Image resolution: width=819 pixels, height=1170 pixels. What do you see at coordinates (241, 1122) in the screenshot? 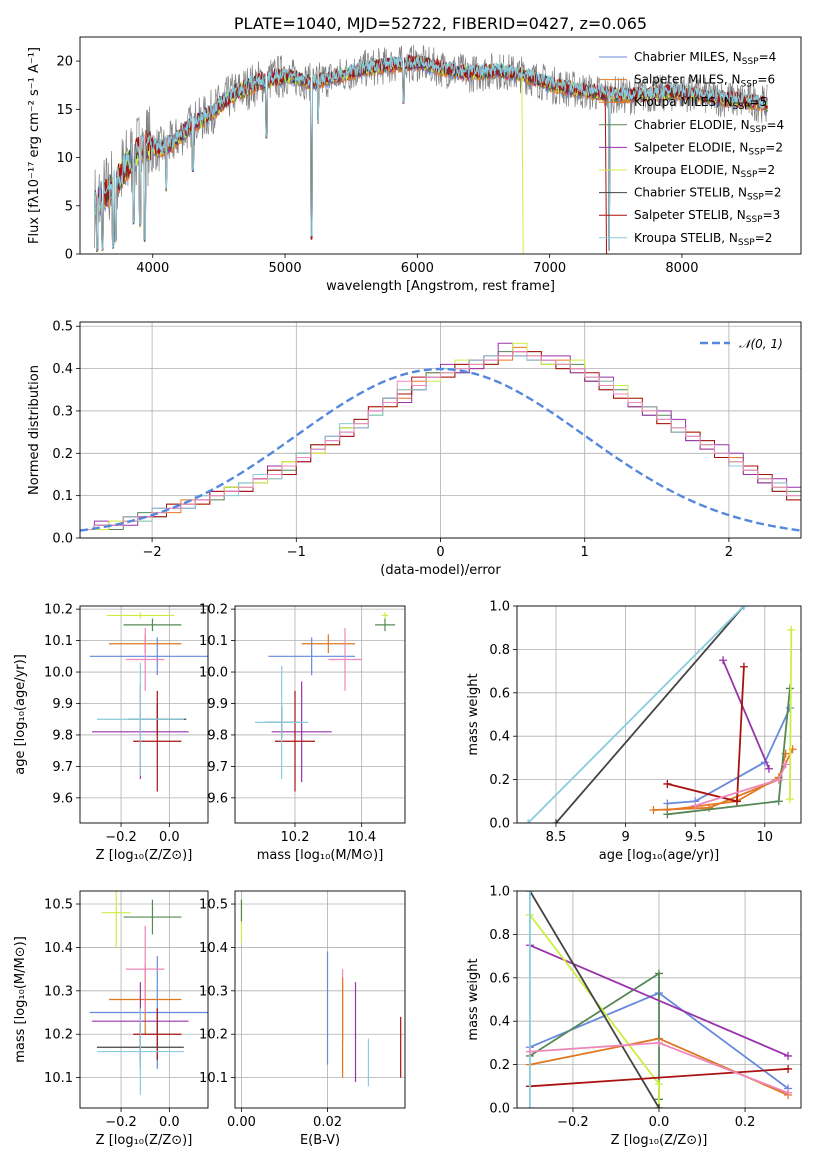
I see `x-tick-label: 0.00` at bounding box center [241, 1122].